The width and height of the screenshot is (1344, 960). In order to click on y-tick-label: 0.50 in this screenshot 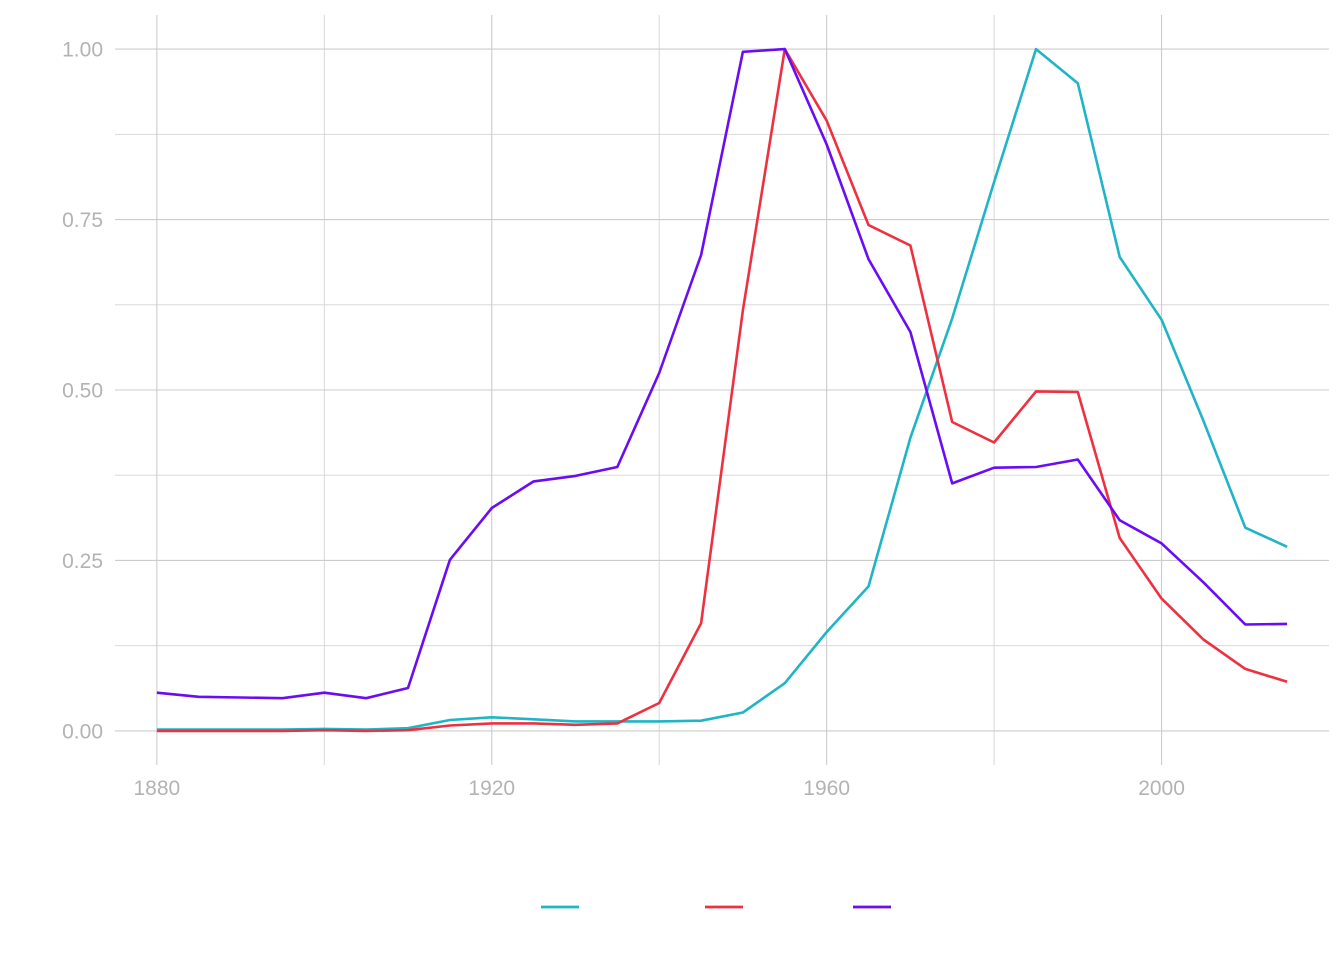, I will do `click(82, 391)`.